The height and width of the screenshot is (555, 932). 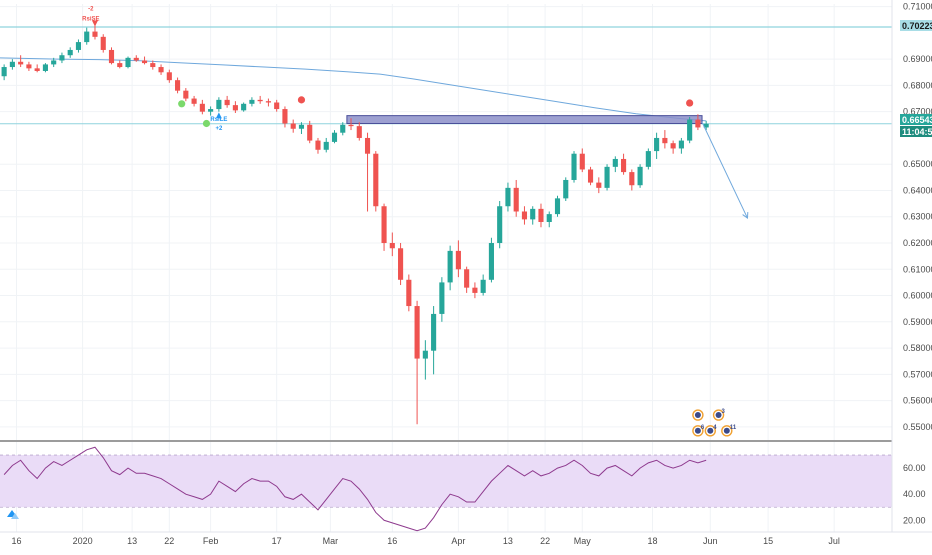 I want to click on resistance-zone, so click(x=524, y=120).